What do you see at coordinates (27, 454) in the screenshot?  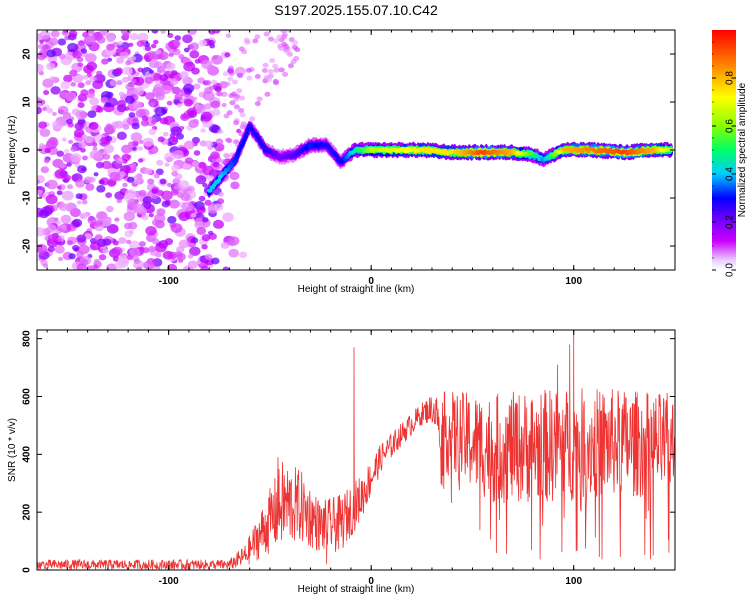 I see `snr-ytick-label: 400` at bounding box center [27, 454].